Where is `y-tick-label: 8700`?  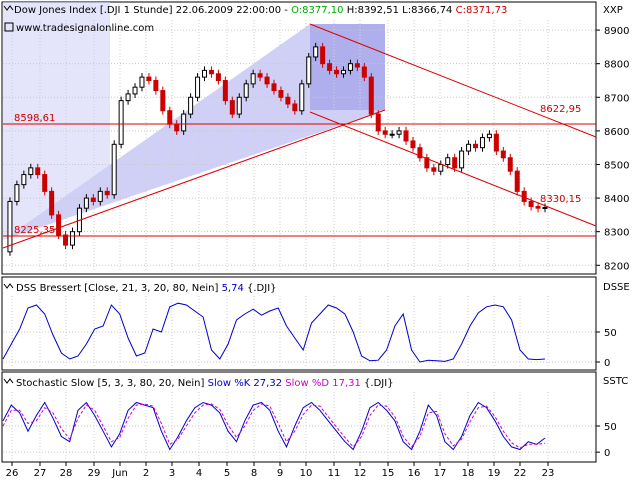
y-tick-label: 8700 is located at coordinates (616, 98).